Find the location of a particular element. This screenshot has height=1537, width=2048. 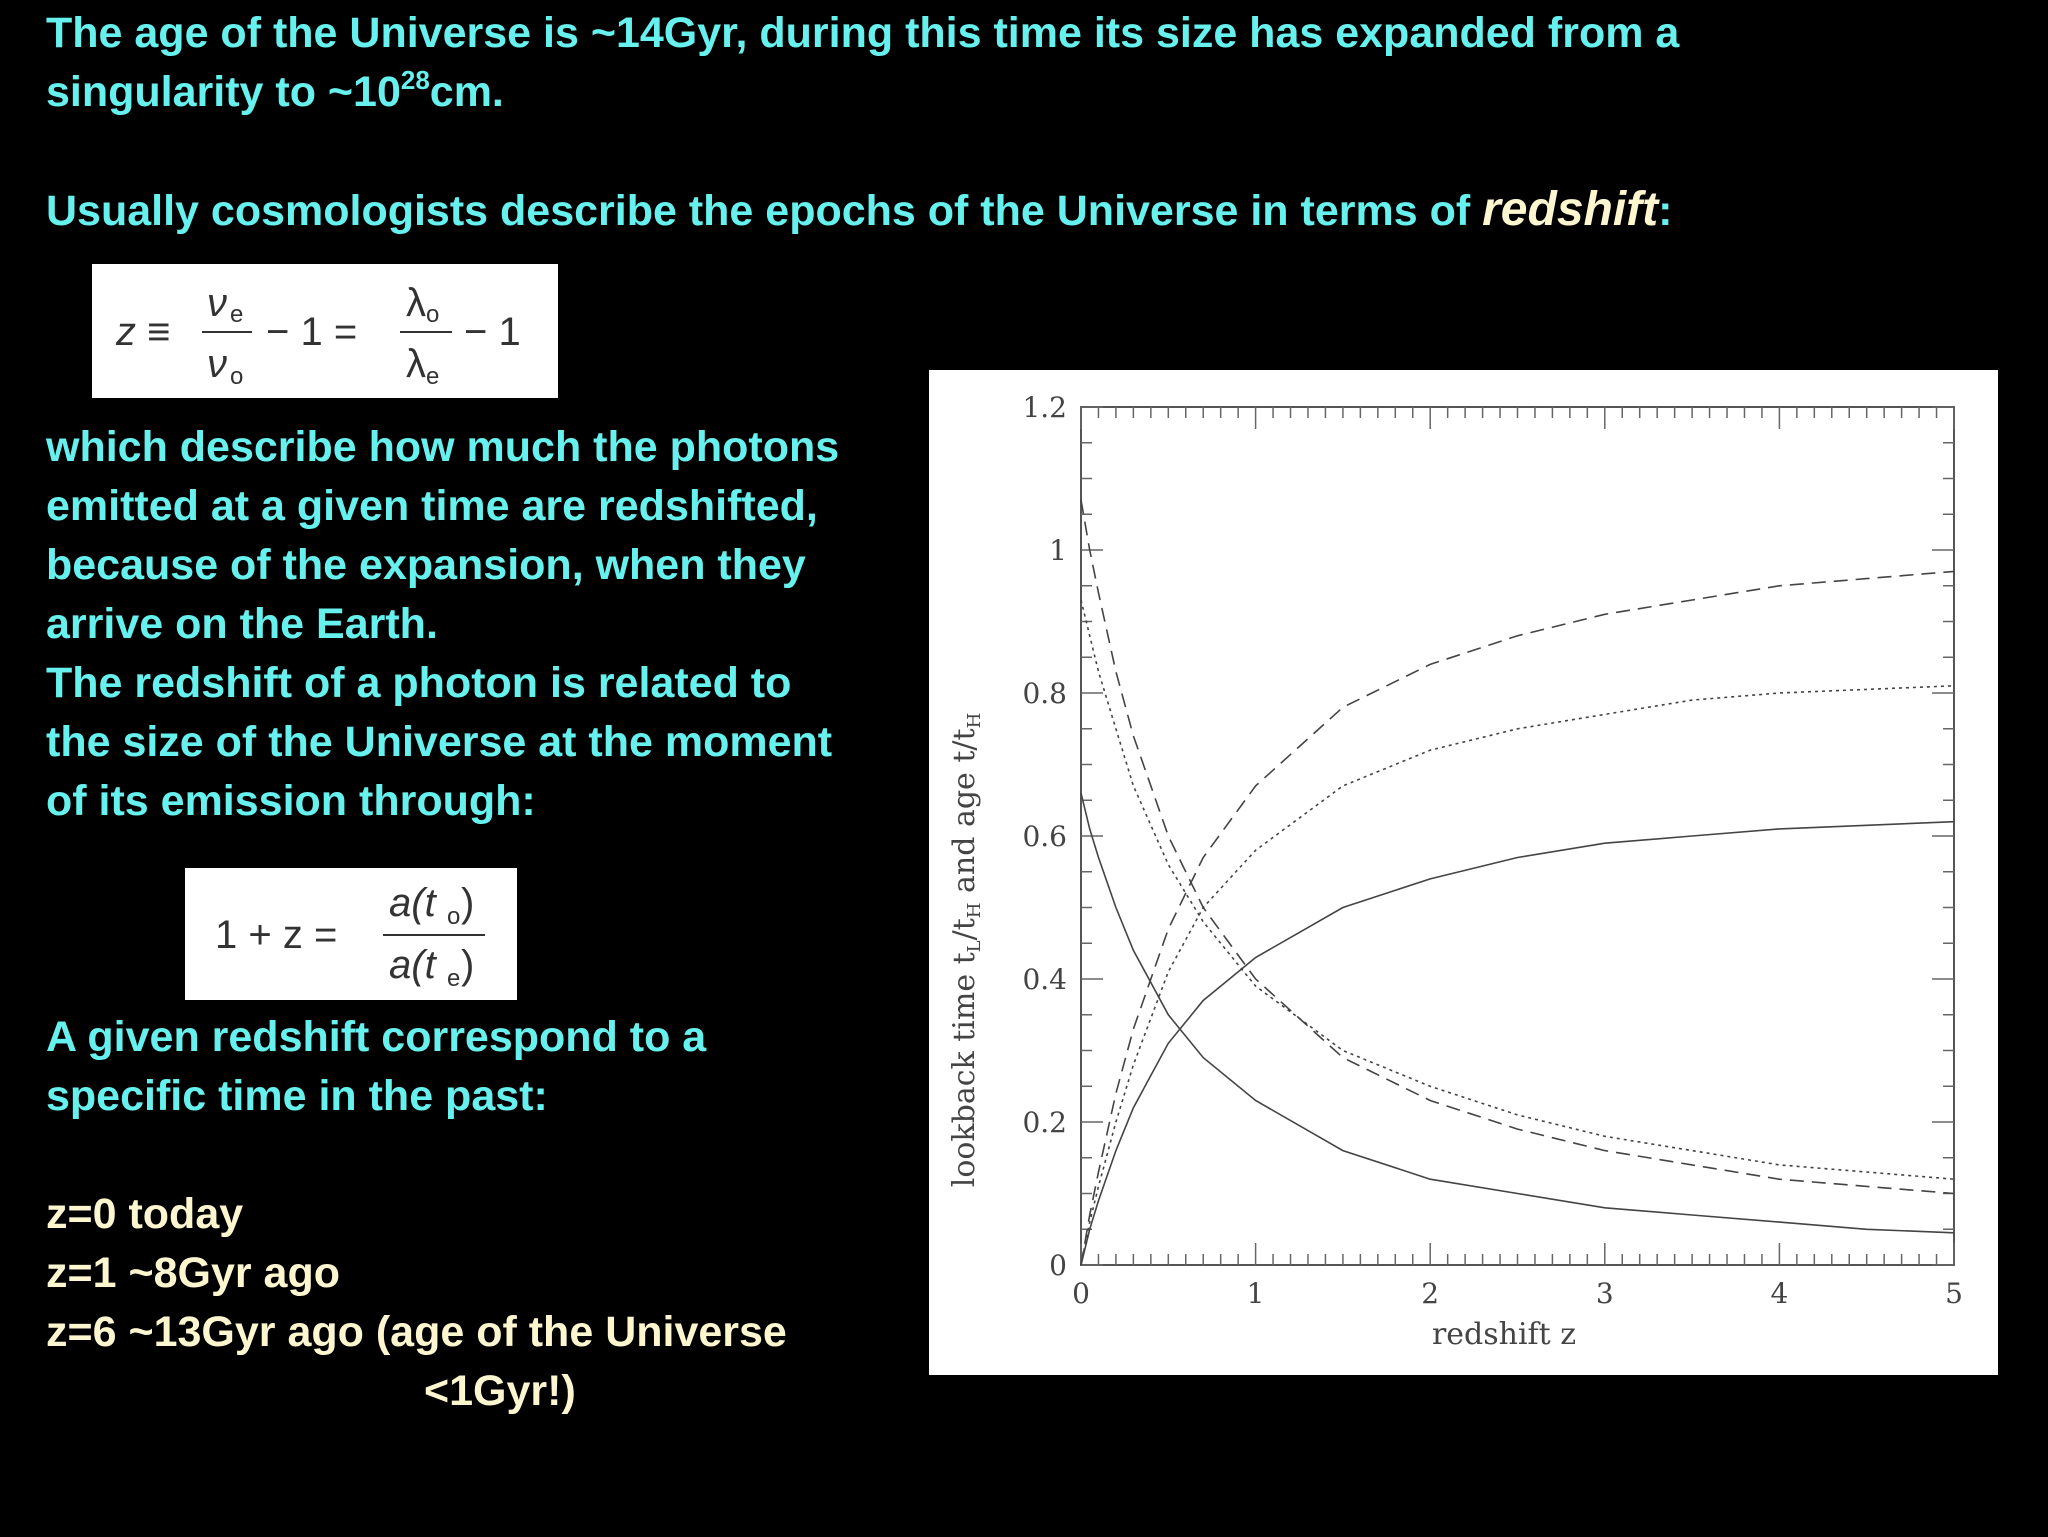

y-tick-label: 0.2 is located at coordinates (1044, 1122).